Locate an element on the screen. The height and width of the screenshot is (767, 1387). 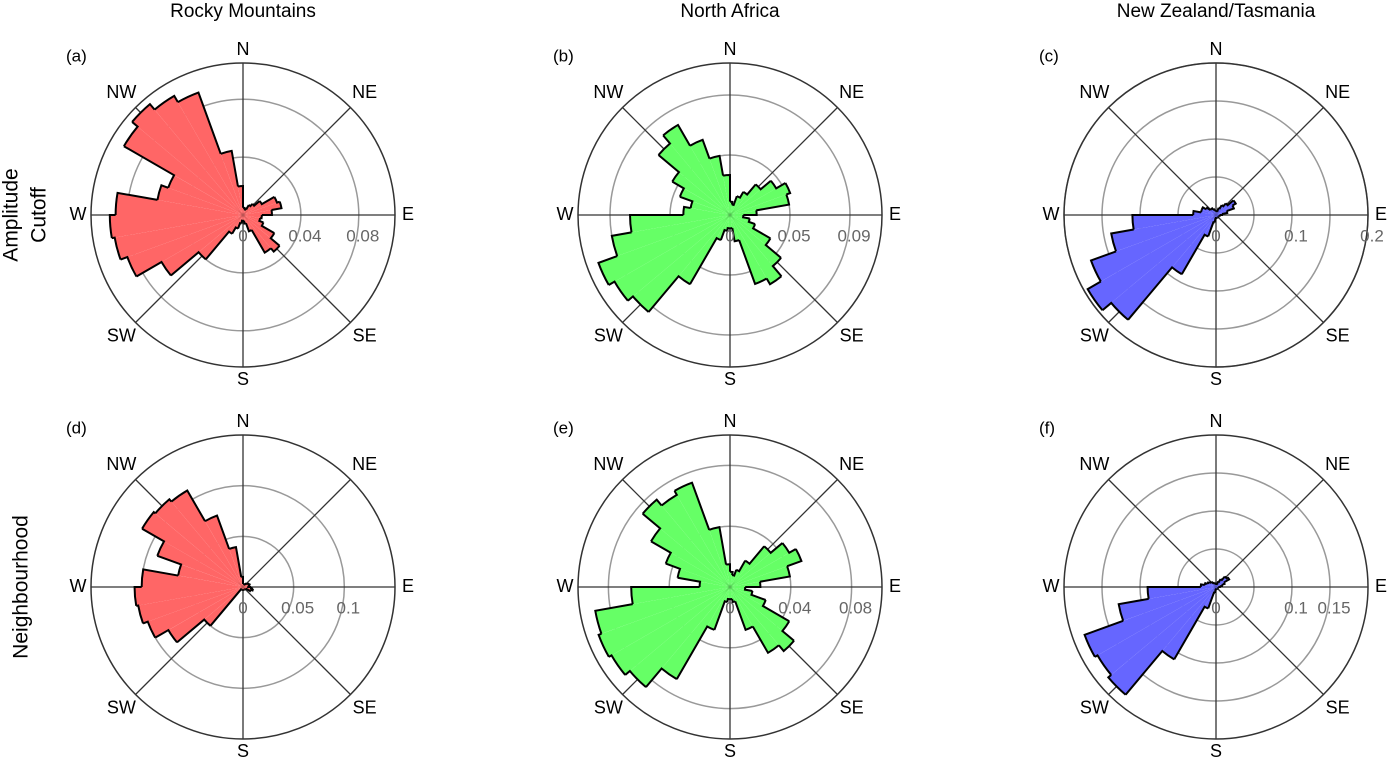
panel-label: (b) is located at coordinates (563, 55).